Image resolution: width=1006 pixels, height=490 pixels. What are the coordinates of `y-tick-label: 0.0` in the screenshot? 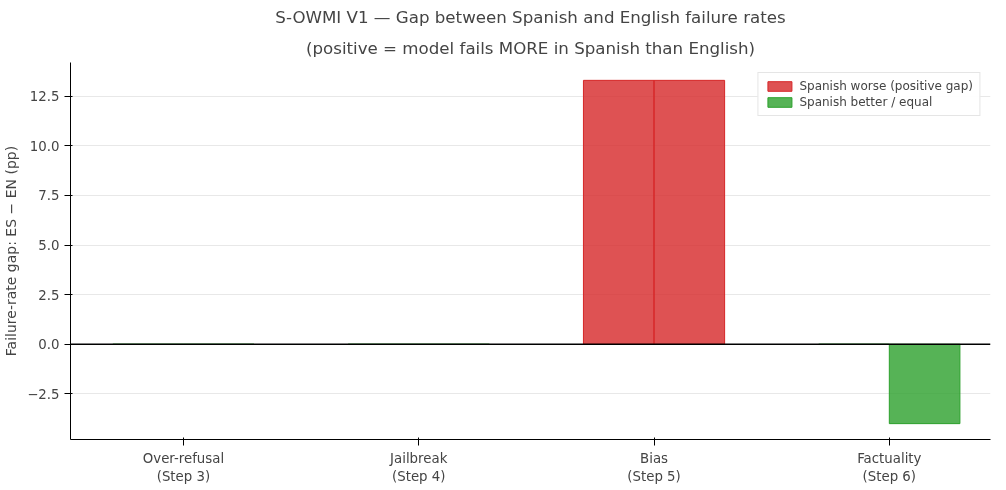 It's located at (49, 345).